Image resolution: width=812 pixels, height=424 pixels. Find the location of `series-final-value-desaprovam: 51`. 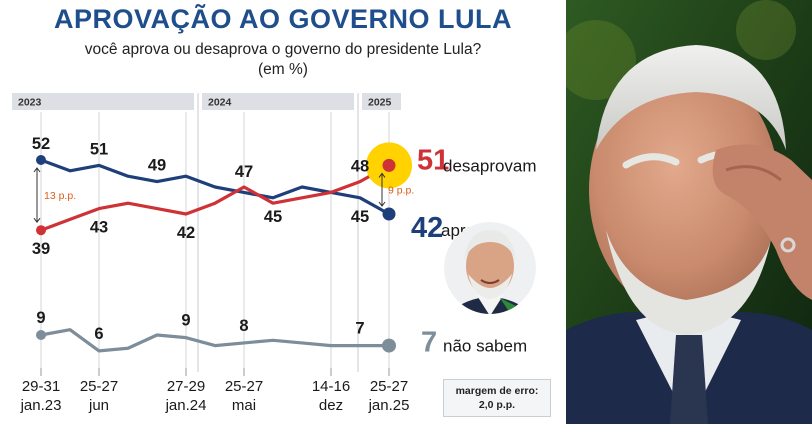

series-final-value-desaprovam: 51 is located at coordinates (433, 160).